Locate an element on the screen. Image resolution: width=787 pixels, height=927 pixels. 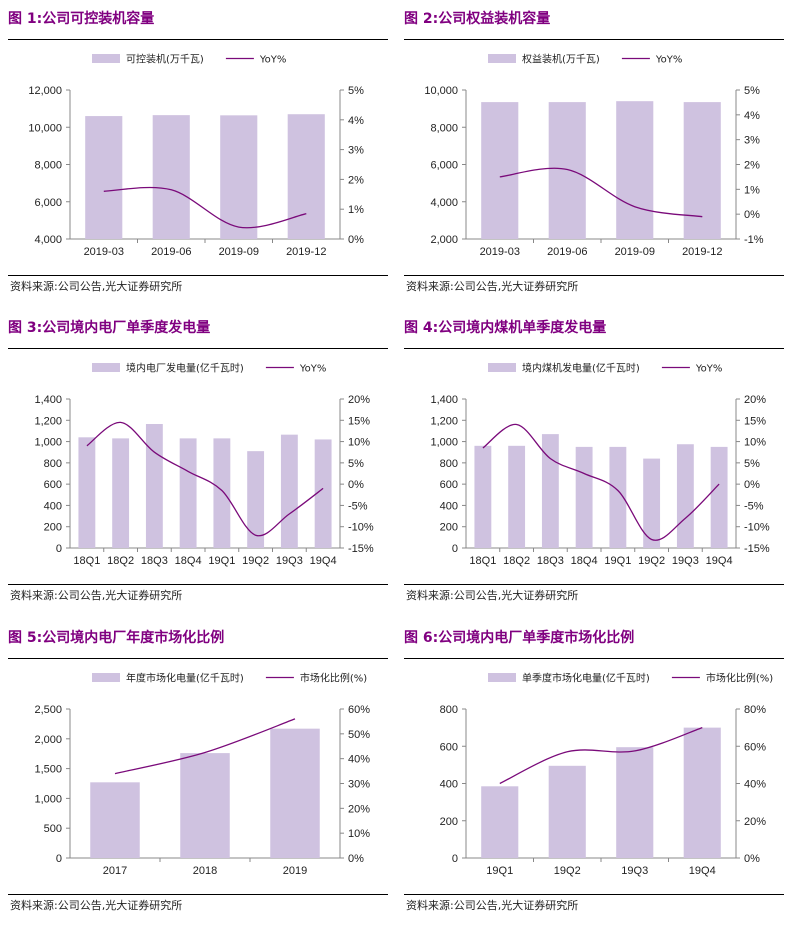
y-right-tick-label: 3% is located at coordinates (752, 141).